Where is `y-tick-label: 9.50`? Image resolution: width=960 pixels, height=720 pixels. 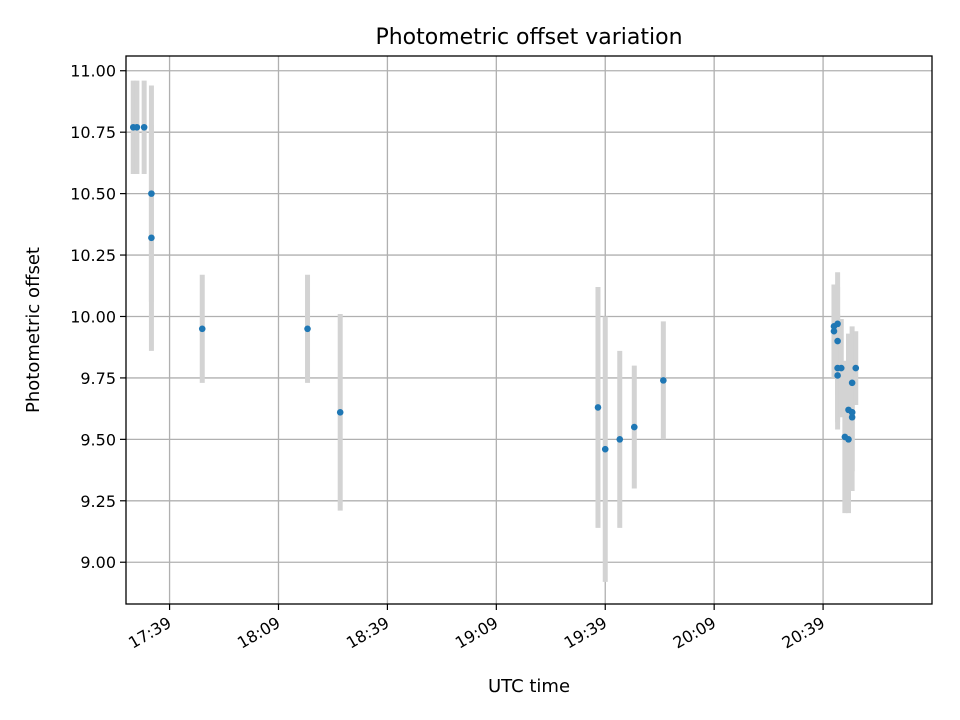
y-tick-label: 9.50 is located at coordinates (98, 439).